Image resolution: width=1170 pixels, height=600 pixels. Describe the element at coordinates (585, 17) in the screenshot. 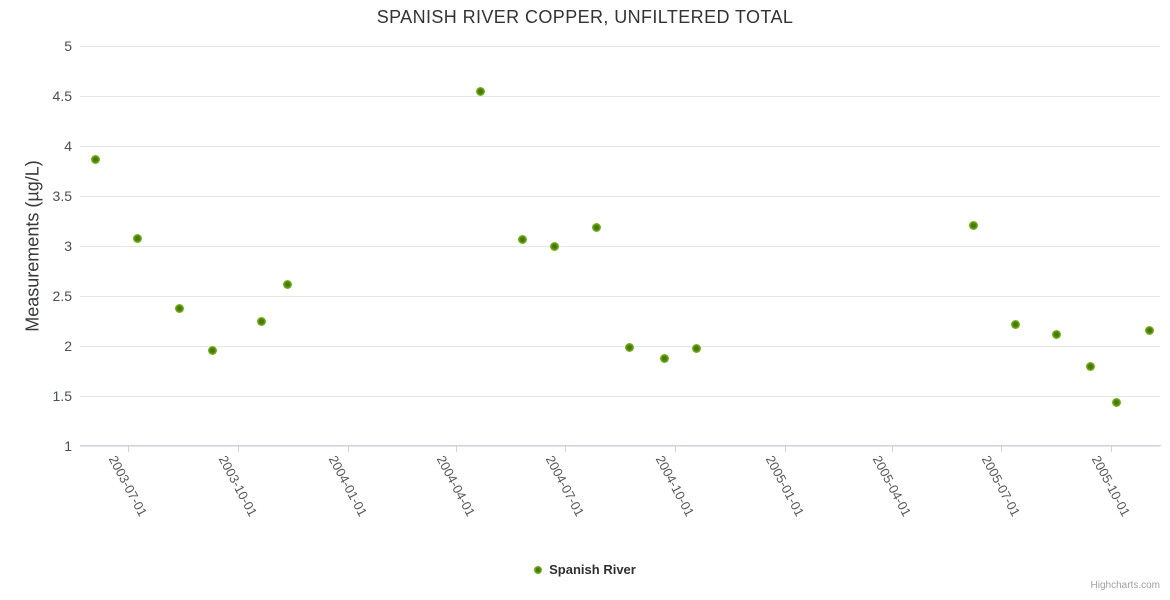

I see `chart-title: SPANISH RIVER COPPER, UNFILTERED TOTAL` at that location.